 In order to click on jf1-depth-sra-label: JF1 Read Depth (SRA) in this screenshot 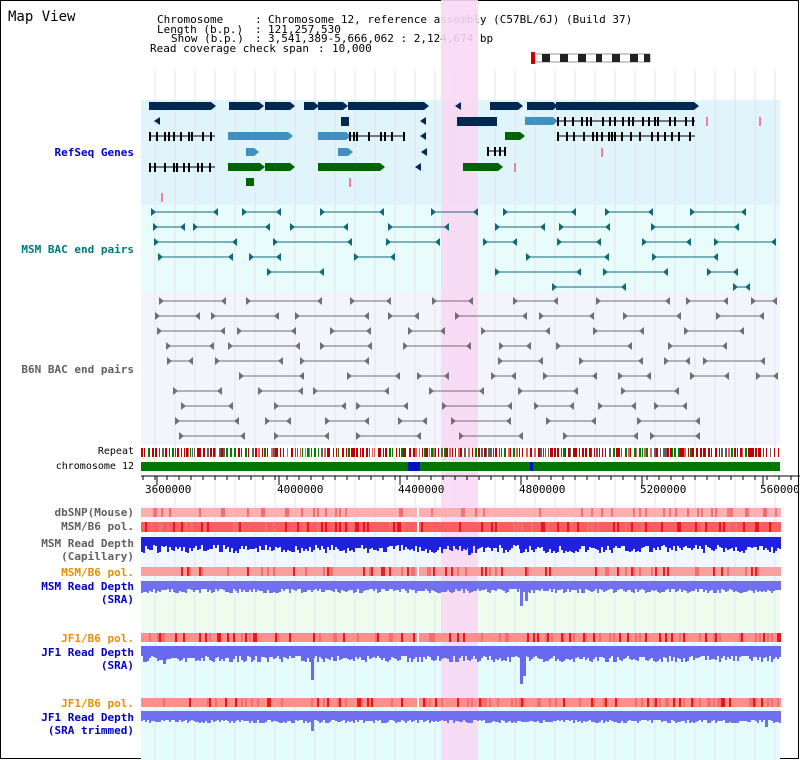, I will do `click(87, 659)`.